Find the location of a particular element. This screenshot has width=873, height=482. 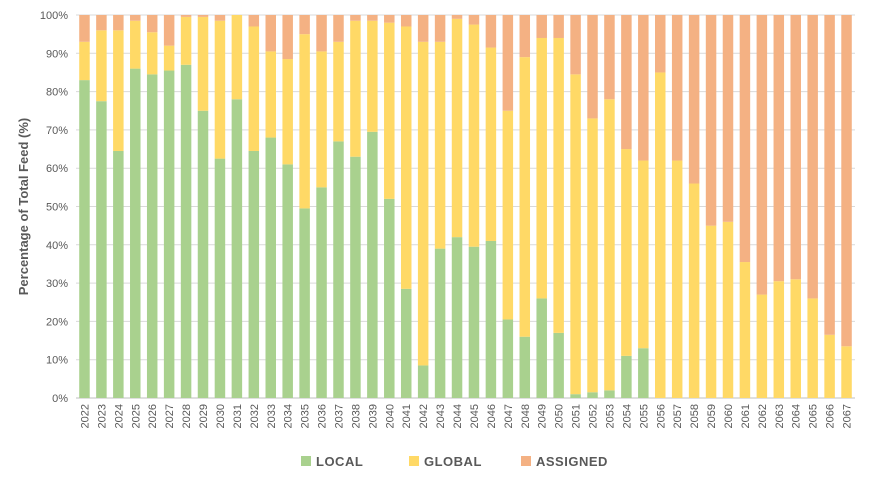

y-tick-label: 90% is located at coordinates (57, 54).